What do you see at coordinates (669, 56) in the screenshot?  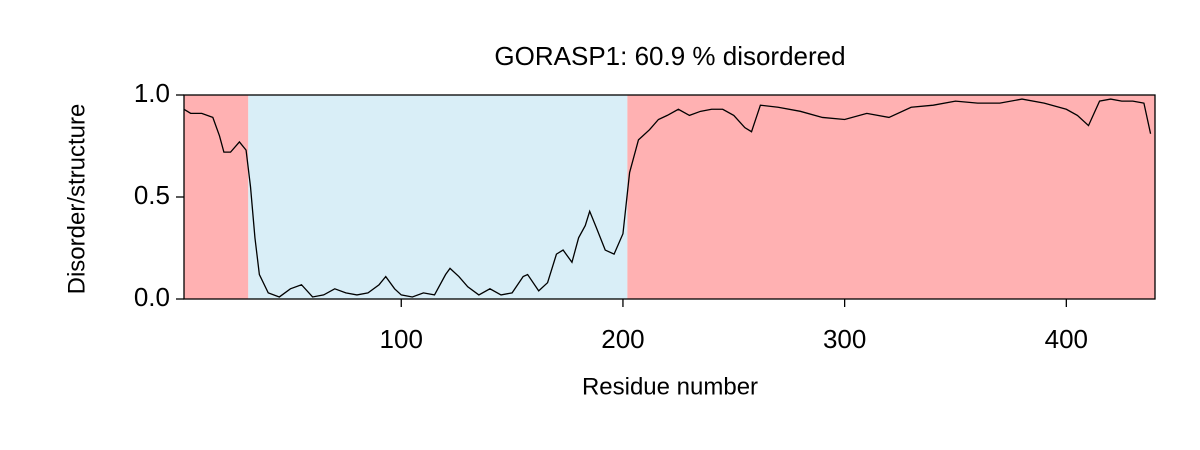 I see `chart-title: GORASP1: 60.9 % disordered` at bounding box center [669, 56].